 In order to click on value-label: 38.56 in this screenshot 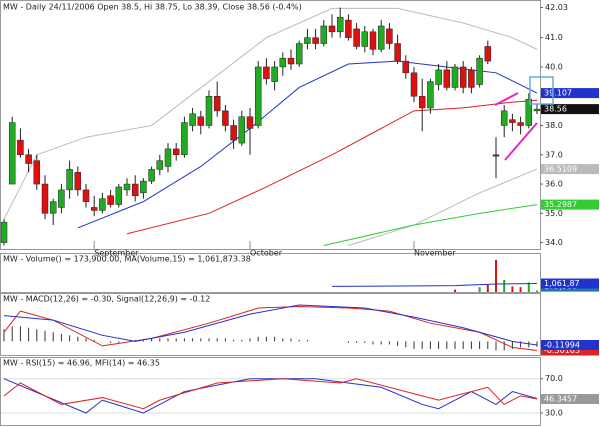, I will do `click(555, 109)`.